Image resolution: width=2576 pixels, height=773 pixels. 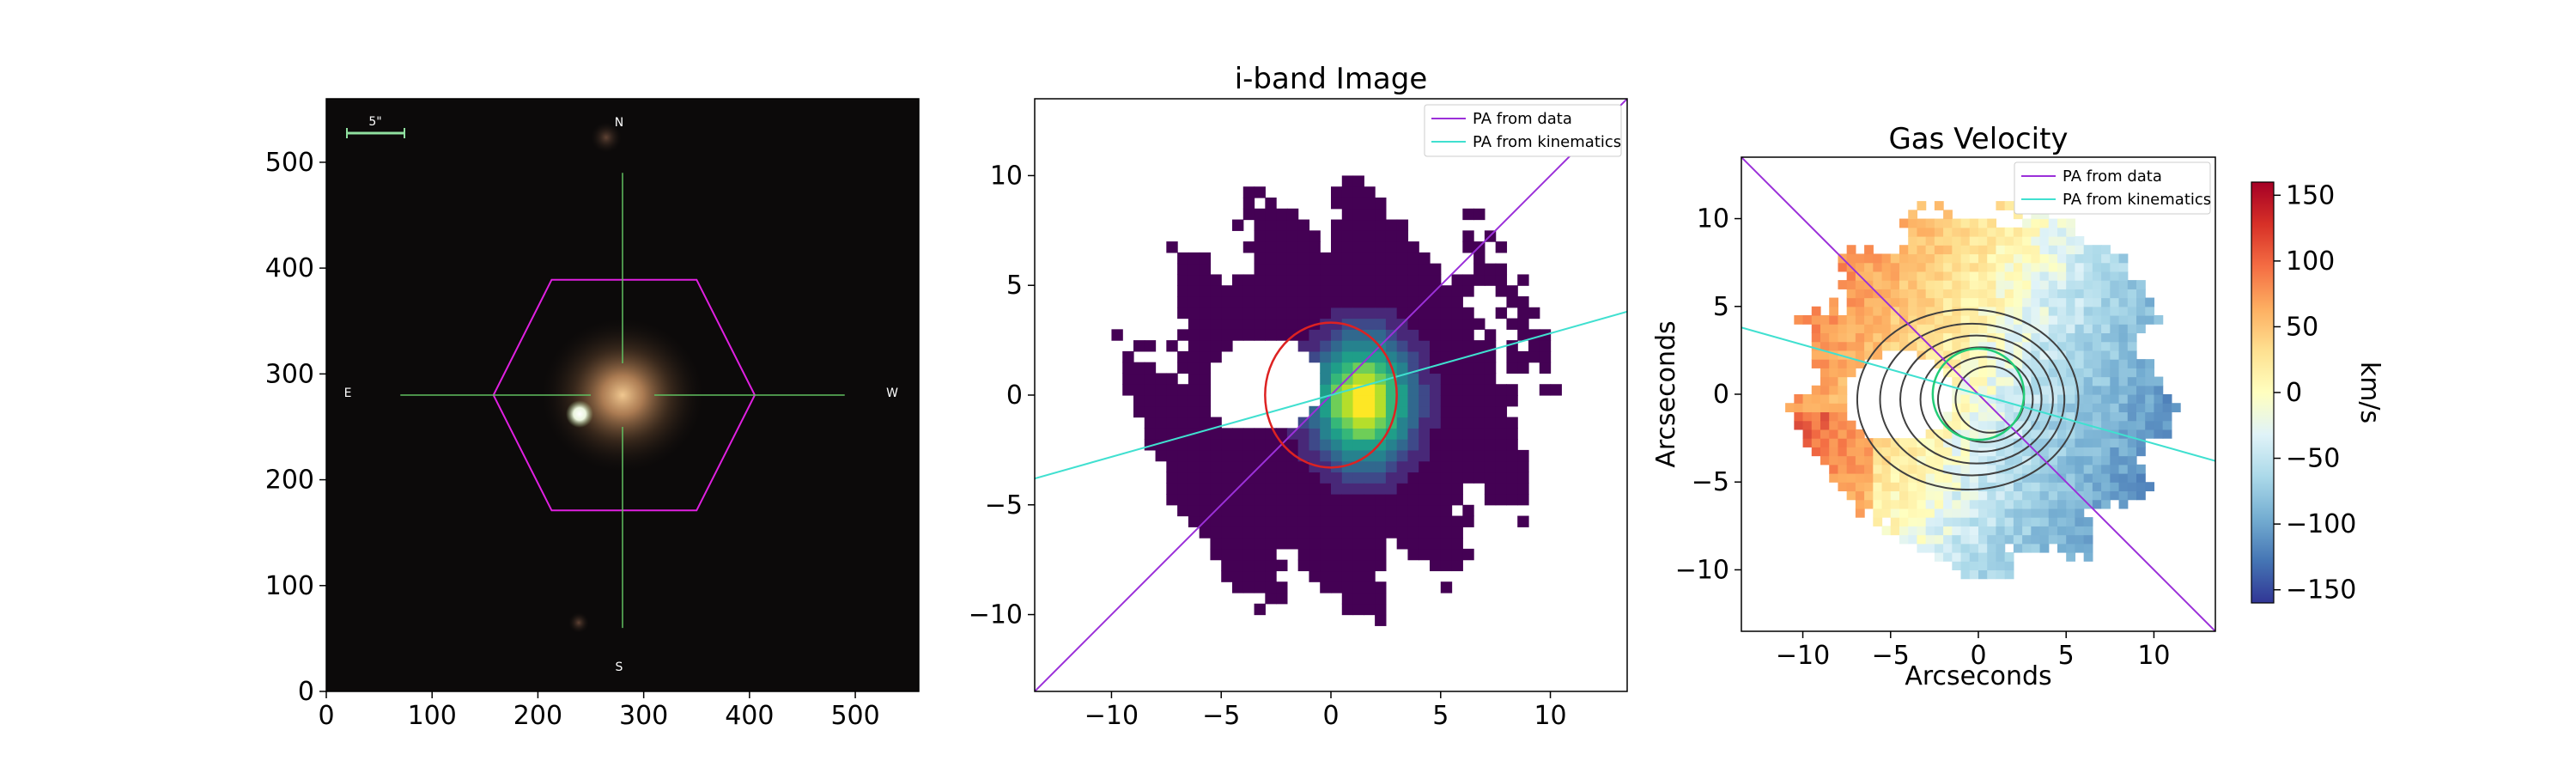 I want to click on flux-contour, so click(x=1981, y=399).